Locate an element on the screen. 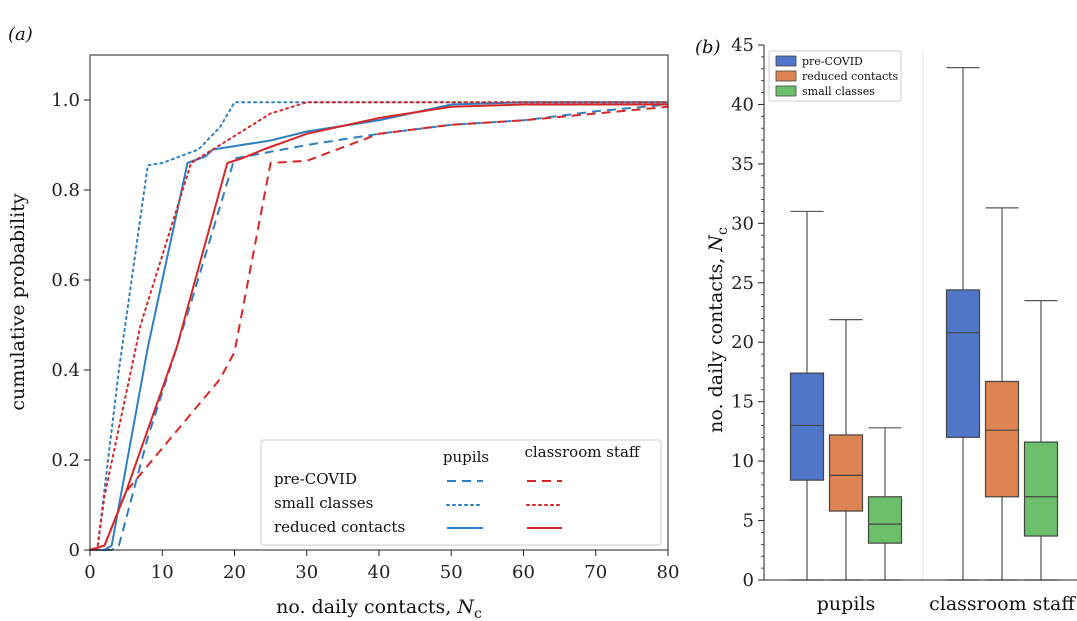  panel-b-legend: pre-COVID reduced contacts small classes is located at coordinates (835, 76).